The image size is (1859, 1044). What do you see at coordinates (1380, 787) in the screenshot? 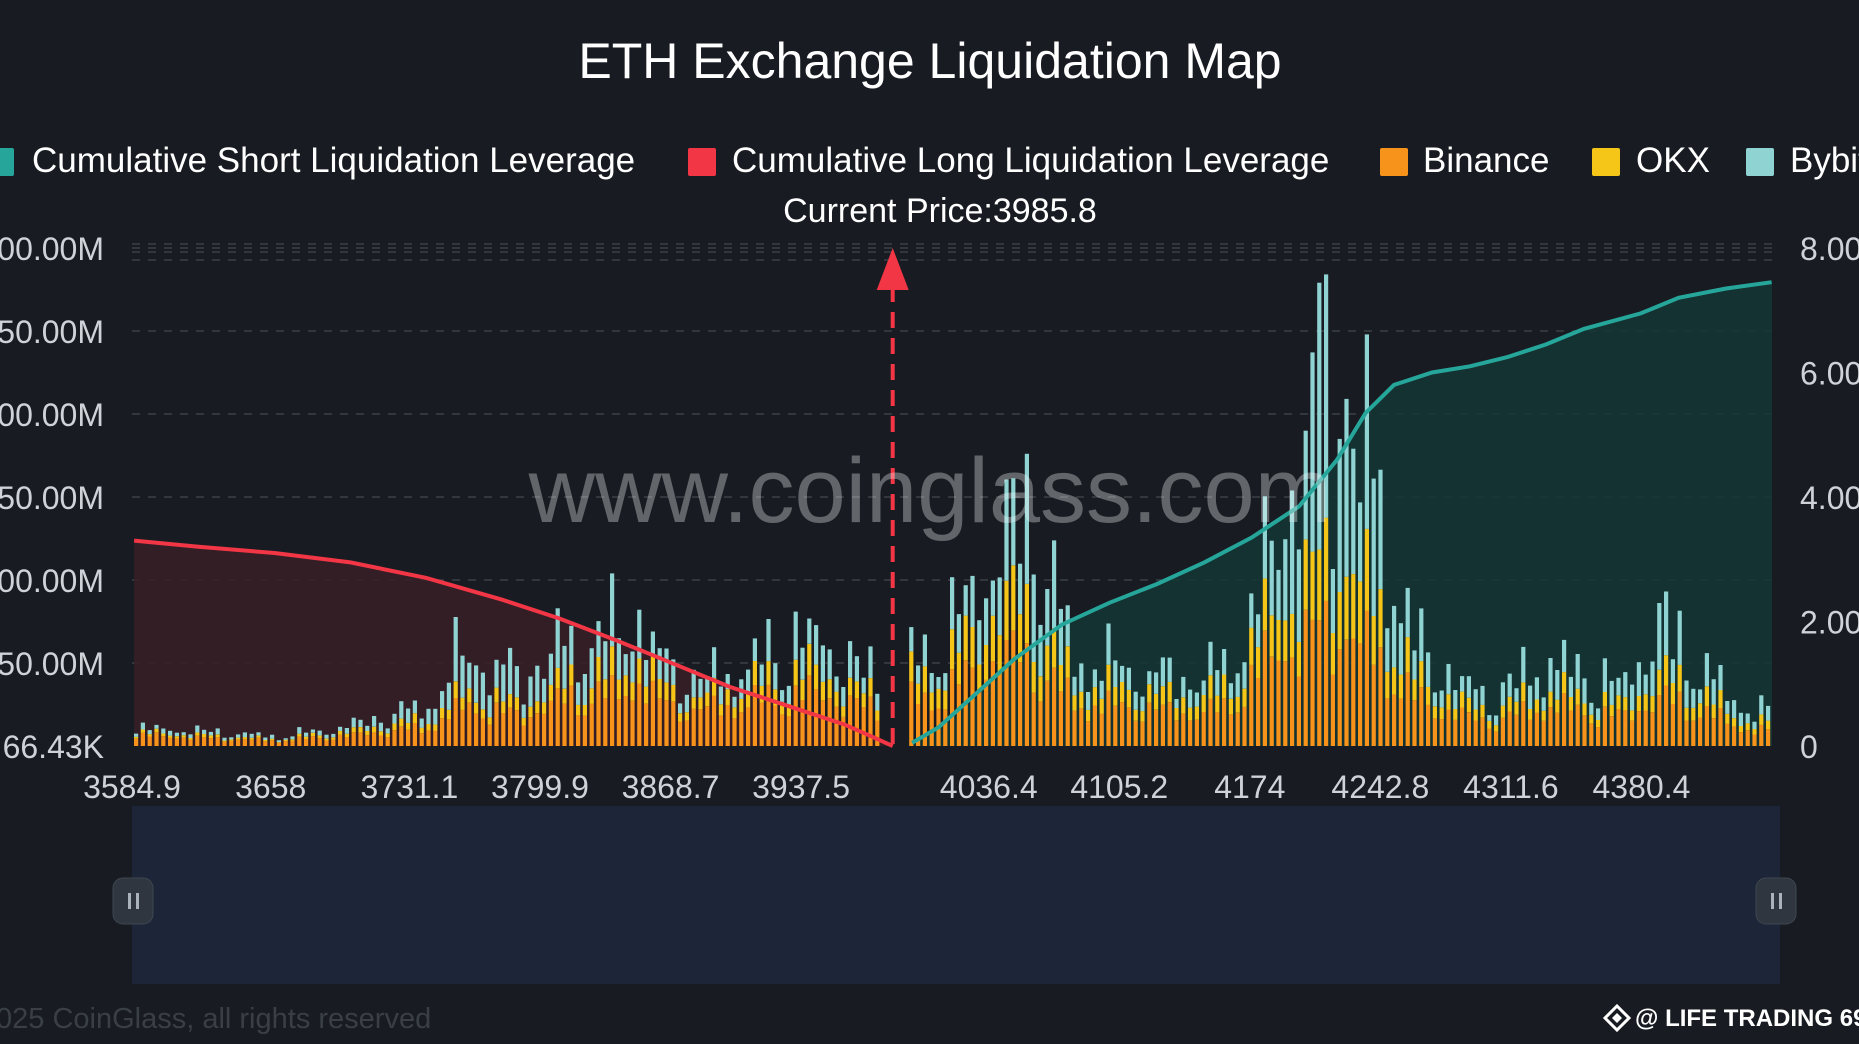
I see `x-tick-label: 4242.8` at bounding box center [1380, 787].